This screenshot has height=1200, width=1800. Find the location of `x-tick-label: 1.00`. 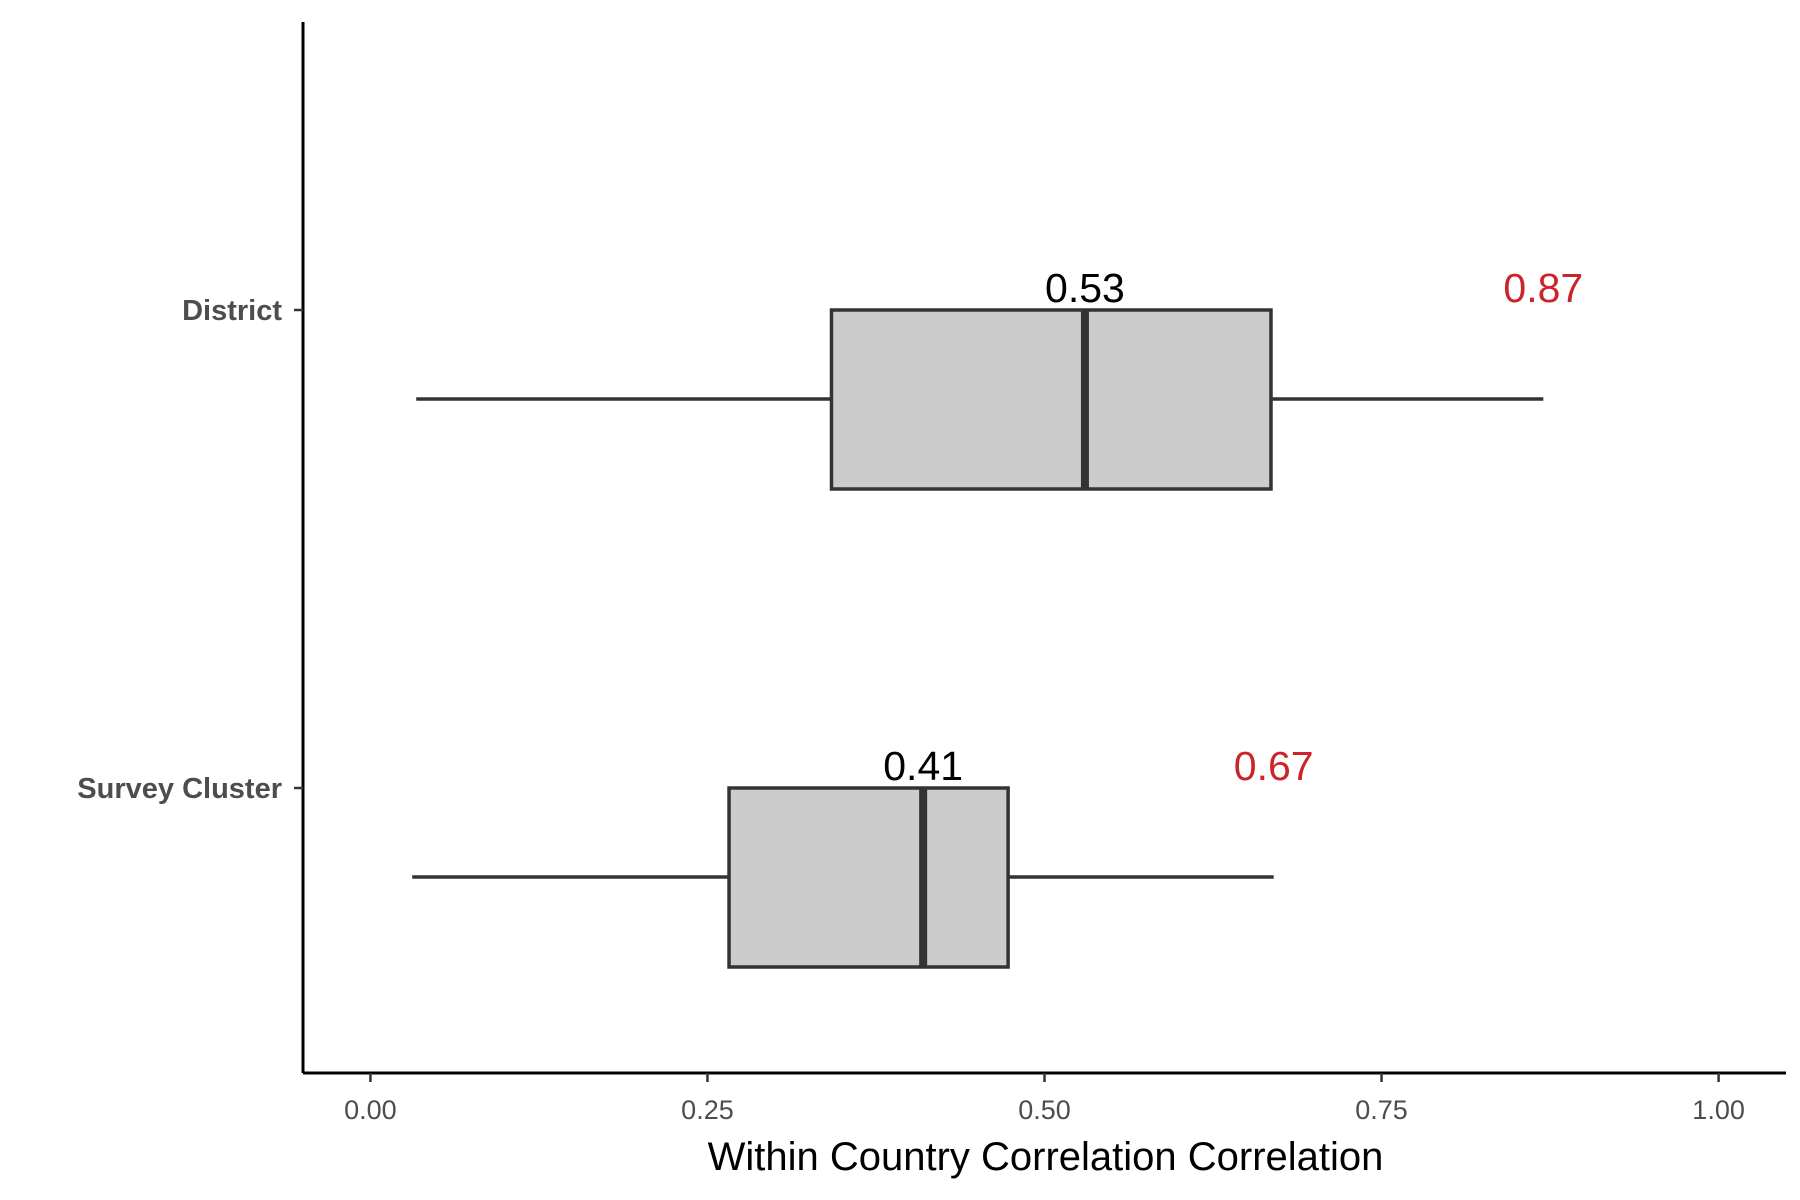

x-tick-label: 1.00 is located at coordinates (1718, 1110).